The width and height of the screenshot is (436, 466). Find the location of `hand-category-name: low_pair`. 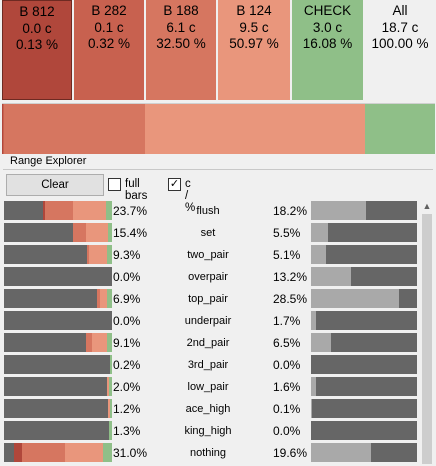

hand-category-name: low_pair is located at coordinates (208, 387).